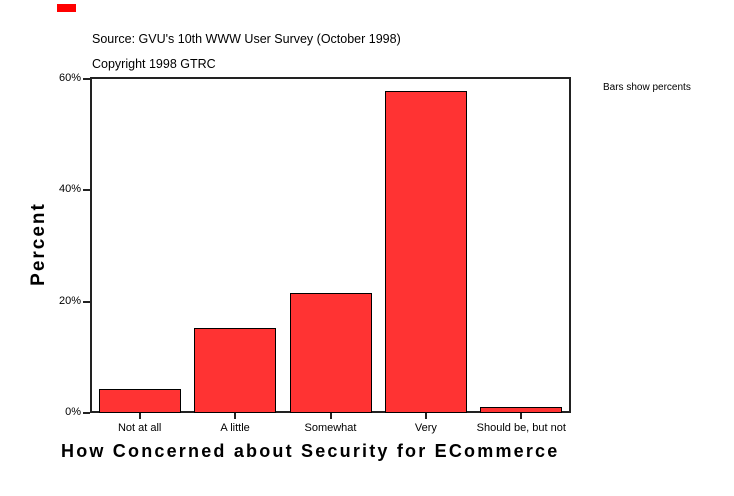 This screenshot has width=734, height=496. I want to click on red-mark-artifact, so click(66, 8).